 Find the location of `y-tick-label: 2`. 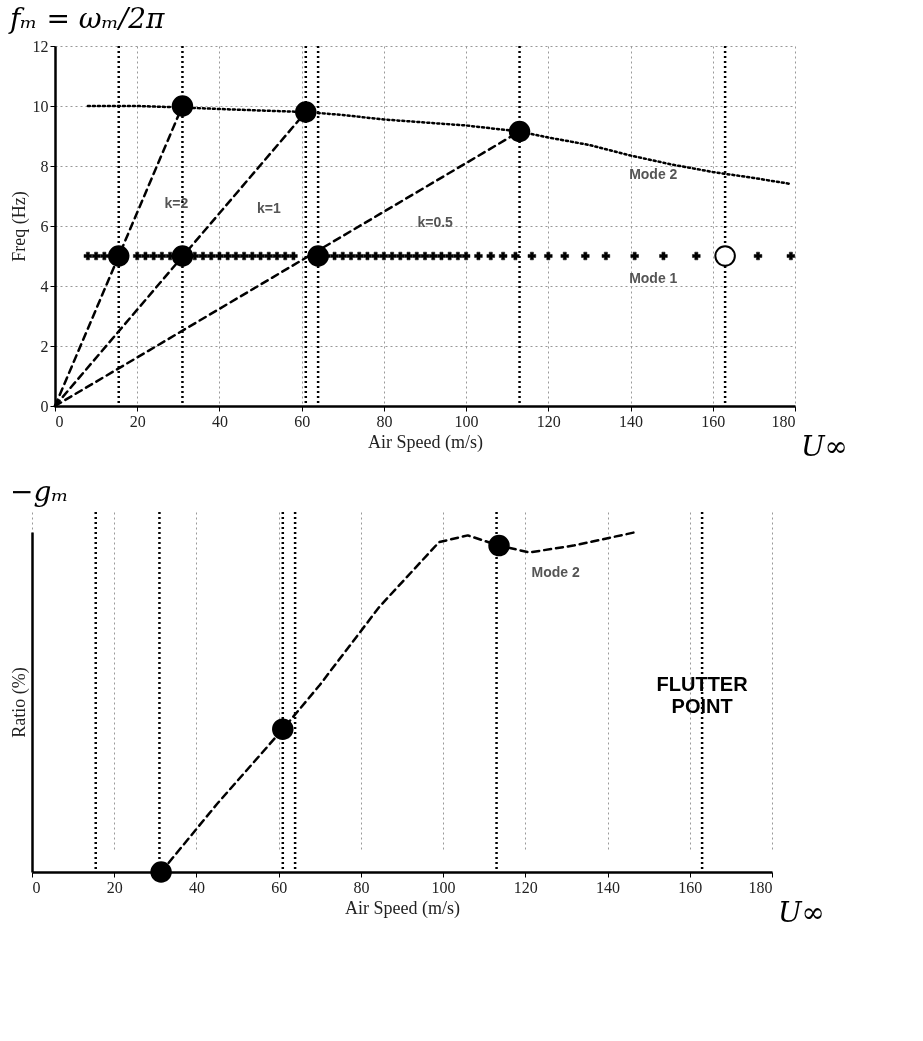

y-tick-label: 2 is located at coordinates (44, 346).